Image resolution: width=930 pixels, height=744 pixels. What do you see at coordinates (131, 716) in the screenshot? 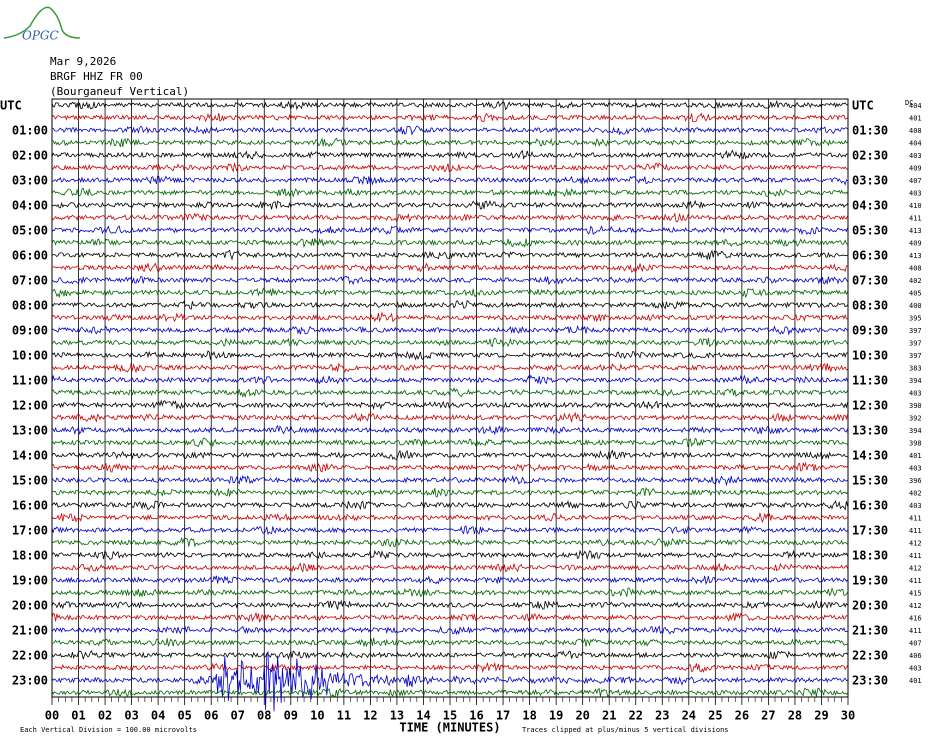
I see `x-tick-label: 03` at bounding box center [131, 716].